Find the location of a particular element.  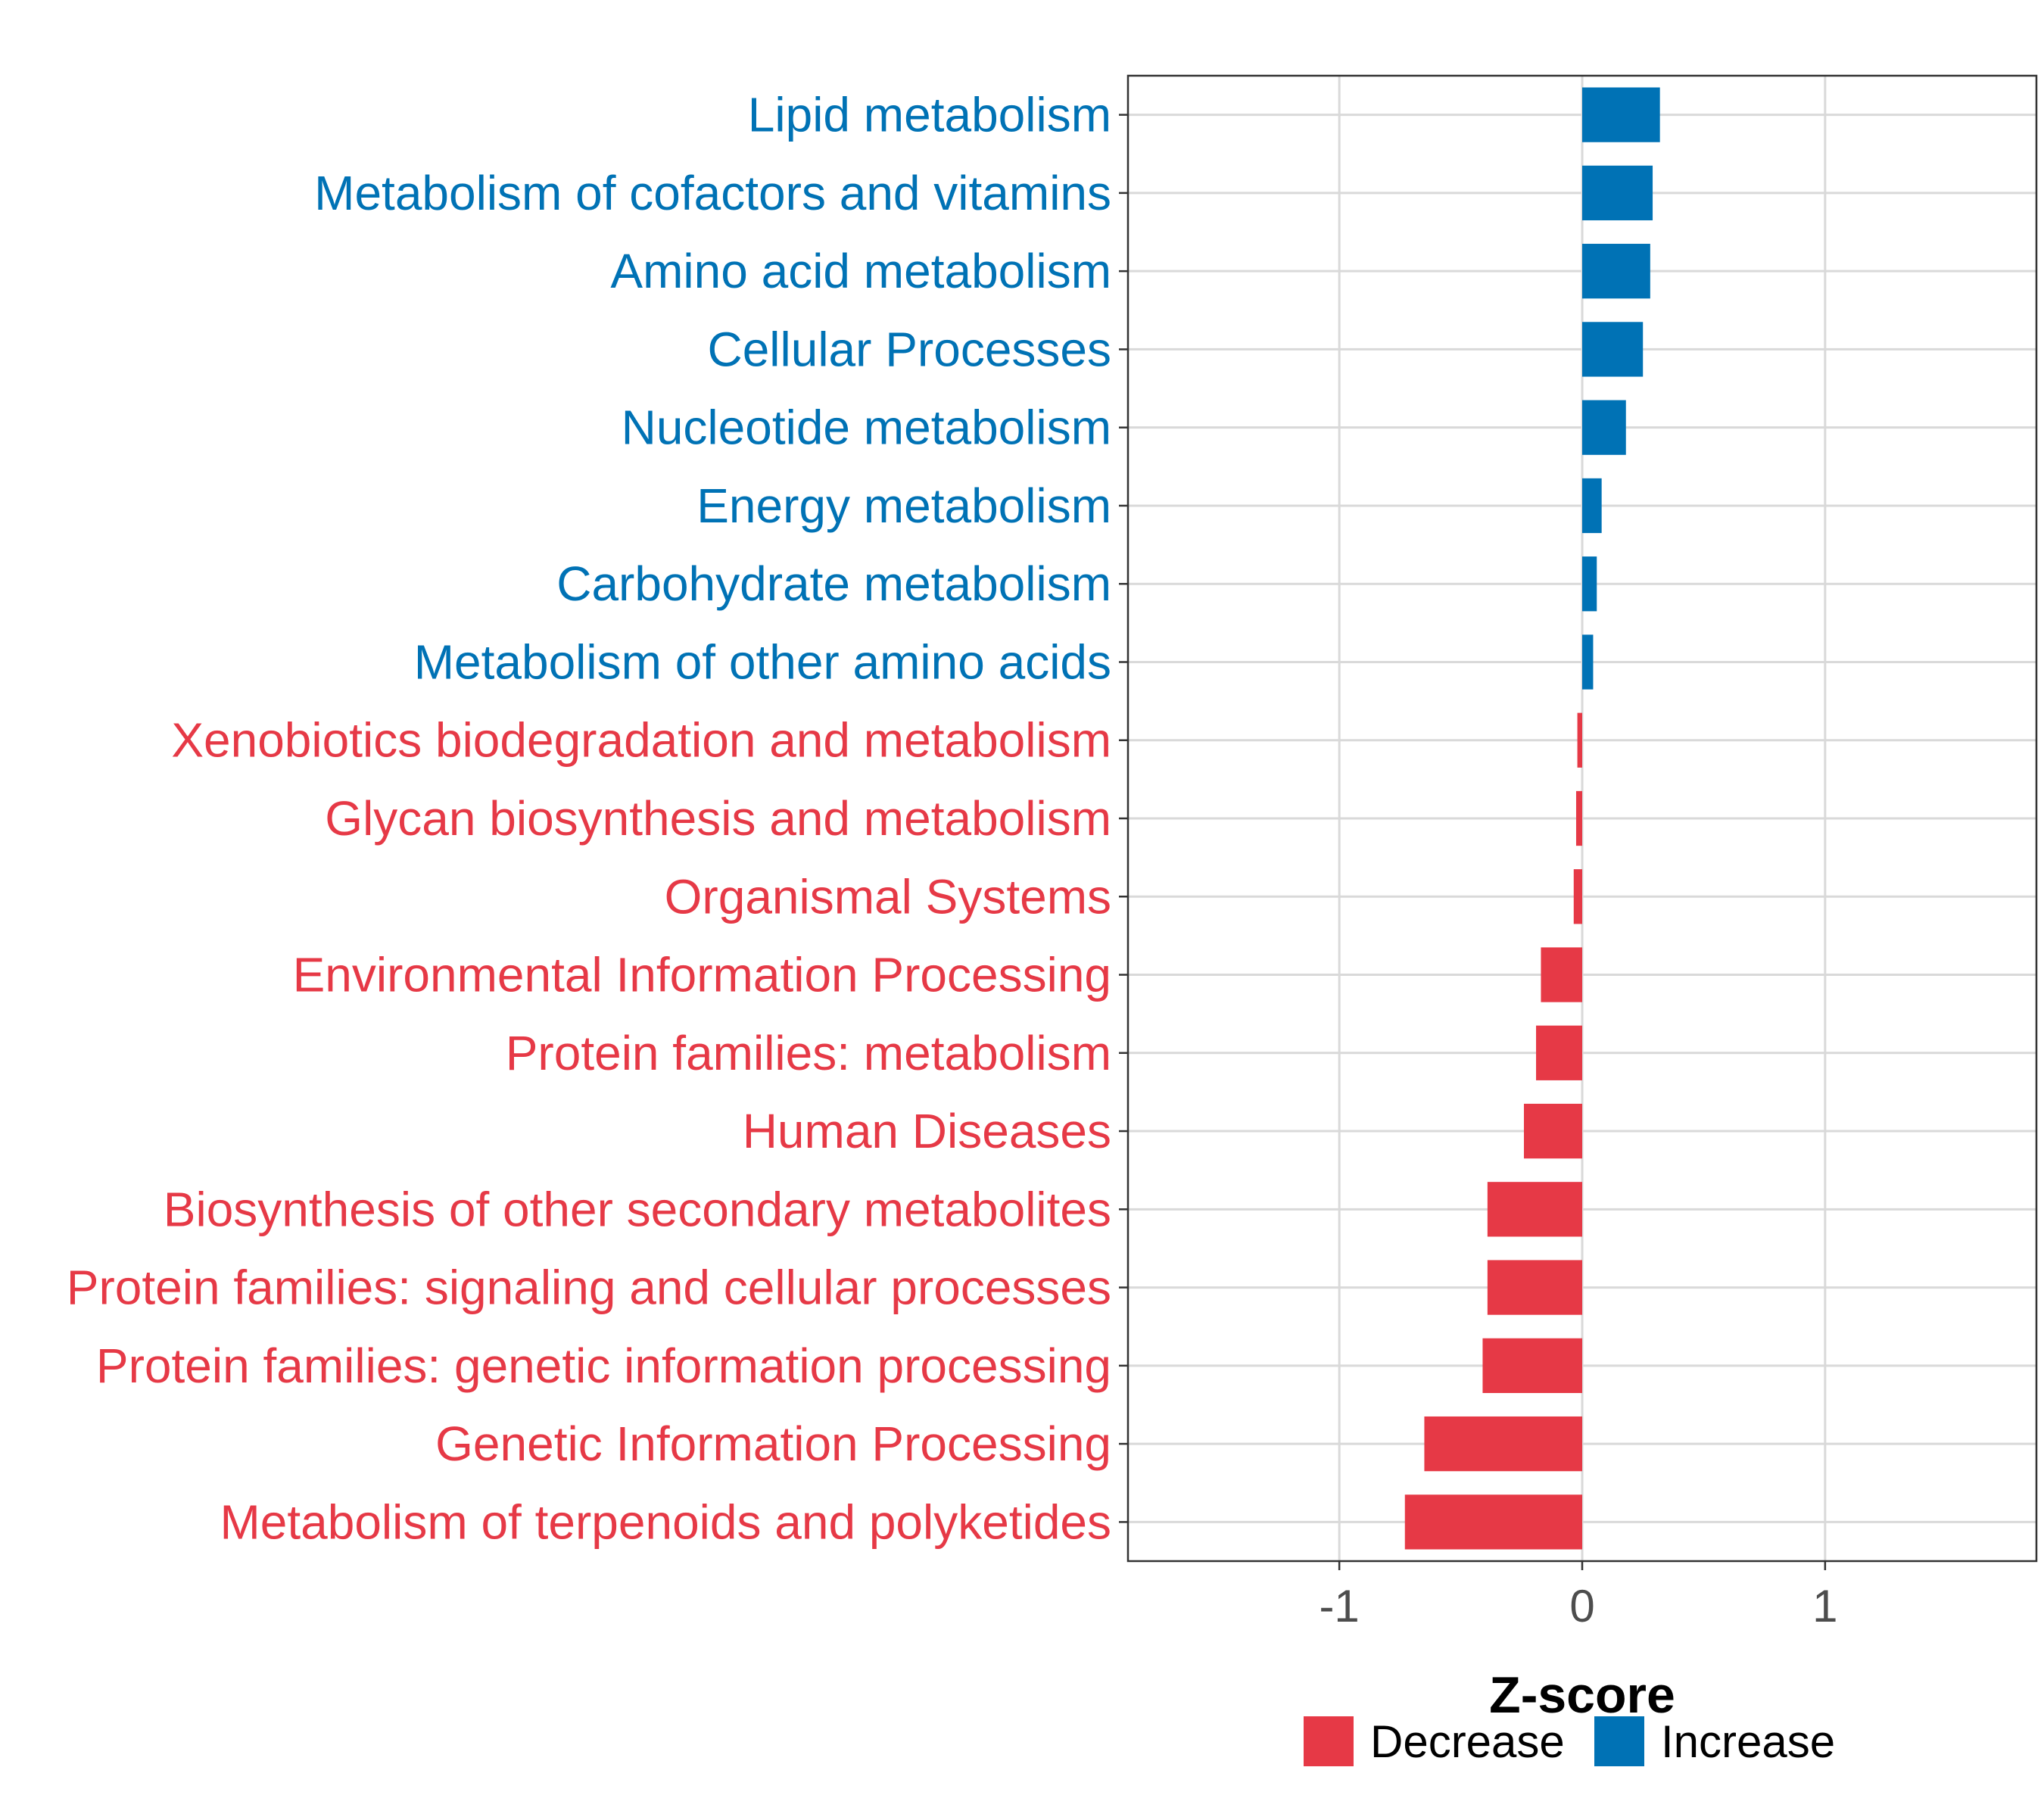

legend-key-increase is located at coordinates (1619, 1741).